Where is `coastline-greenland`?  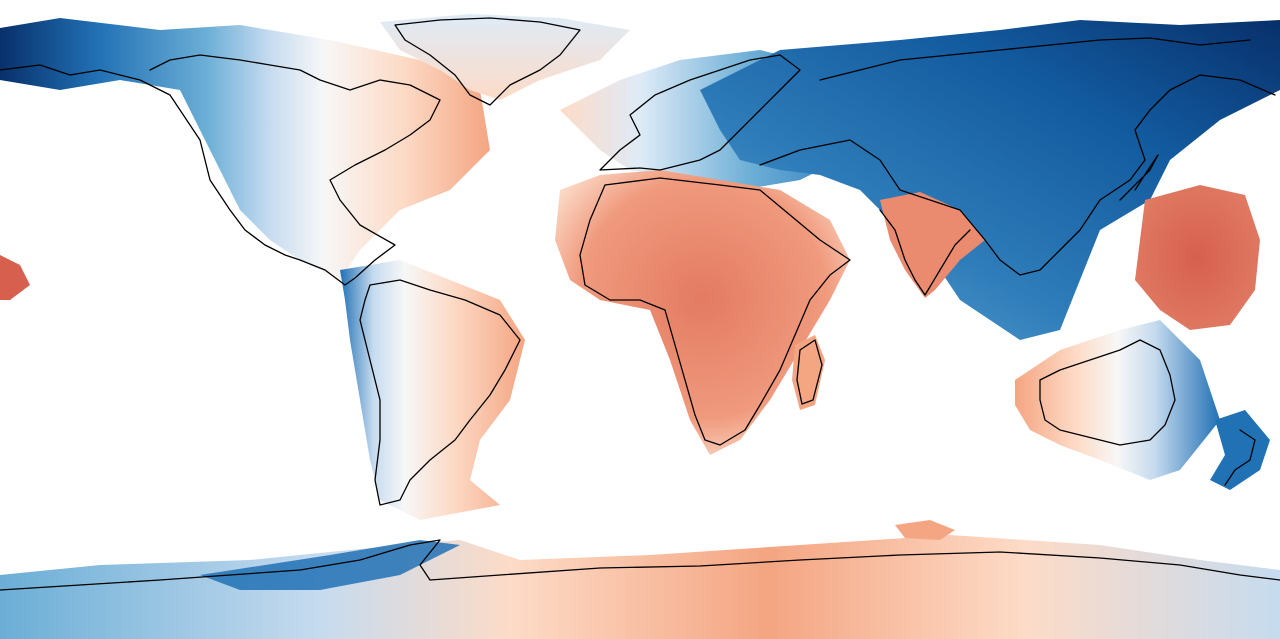 coastline-greenland is located at coordinates (487, 61).